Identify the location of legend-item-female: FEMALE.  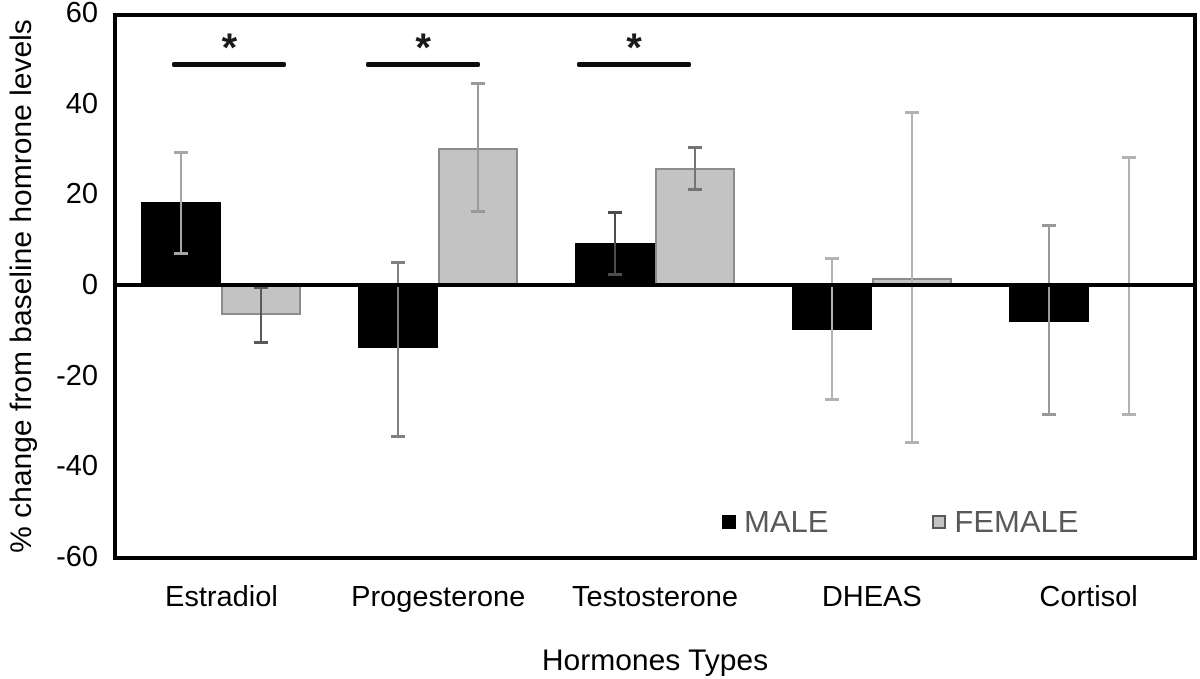
(1005, 522).